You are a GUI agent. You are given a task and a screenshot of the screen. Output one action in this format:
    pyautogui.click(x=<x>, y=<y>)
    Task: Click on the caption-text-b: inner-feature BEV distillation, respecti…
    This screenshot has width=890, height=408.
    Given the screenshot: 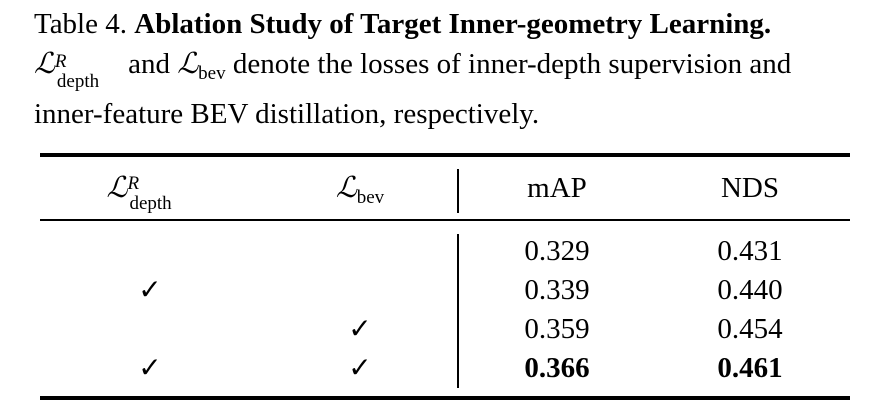 What is the action you would take?
    pyautogui.click(x=287, y=114)
    